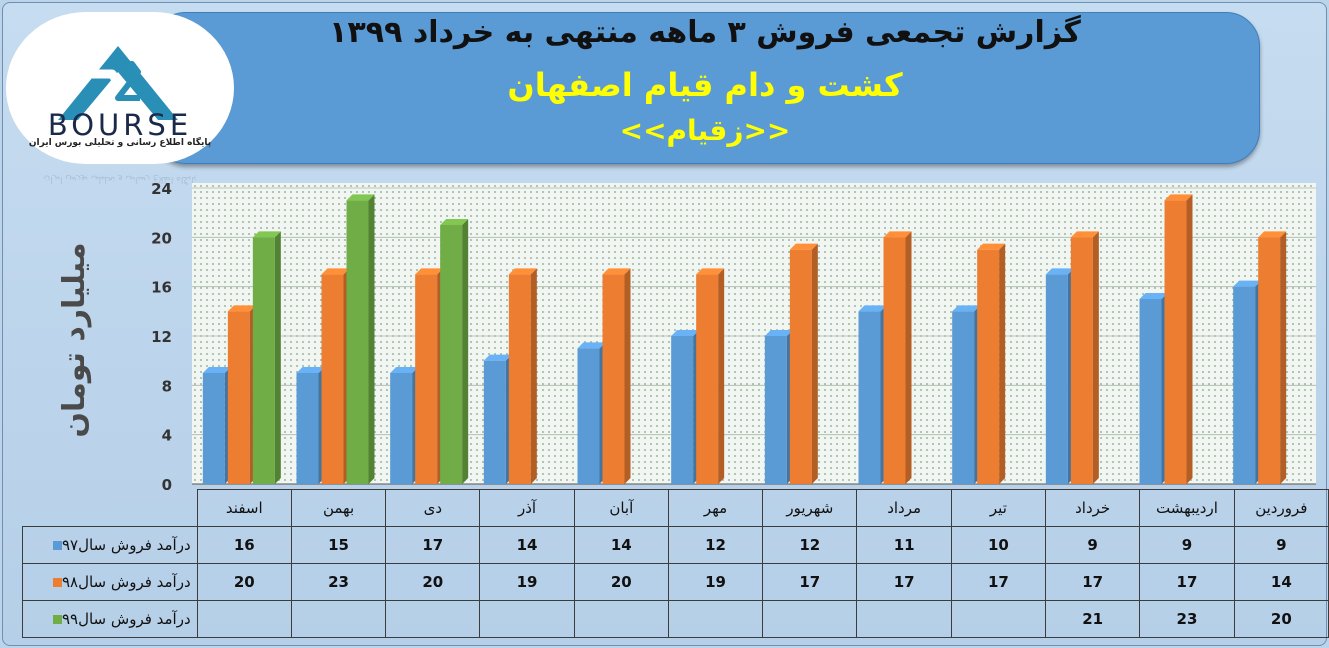  I want to click on data-label: 21, so click(1092, 619).